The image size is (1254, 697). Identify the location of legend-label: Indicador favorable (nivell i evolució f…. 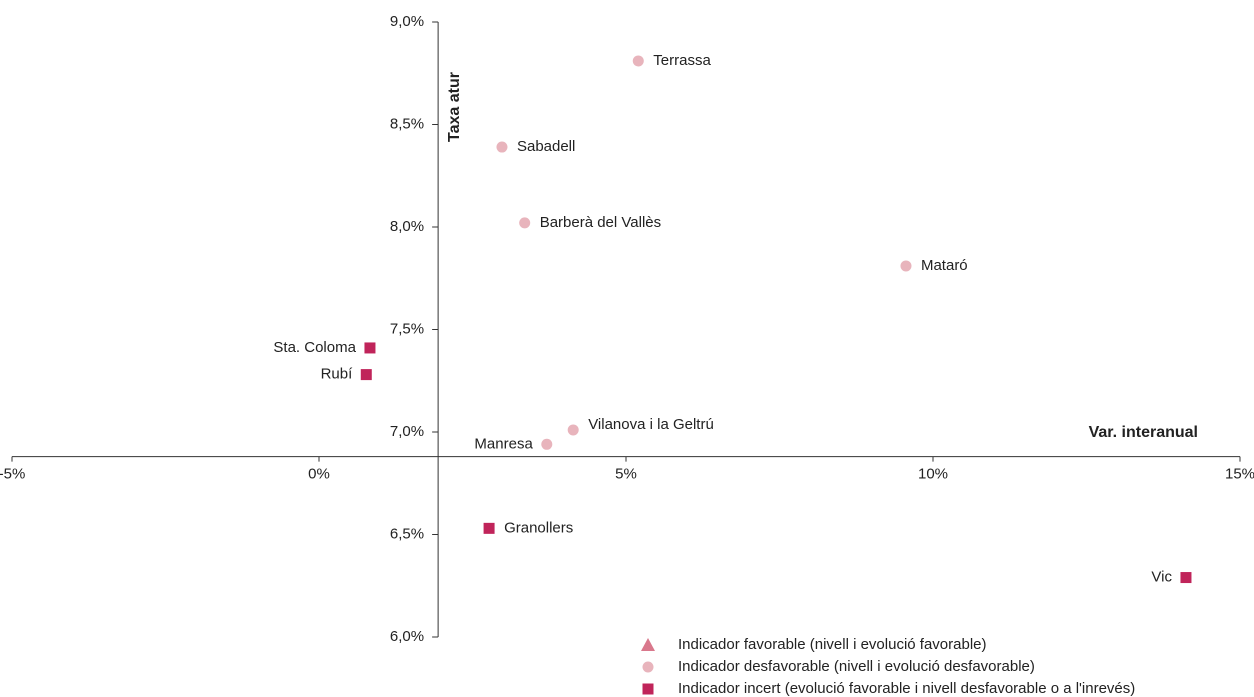
(832, 644).